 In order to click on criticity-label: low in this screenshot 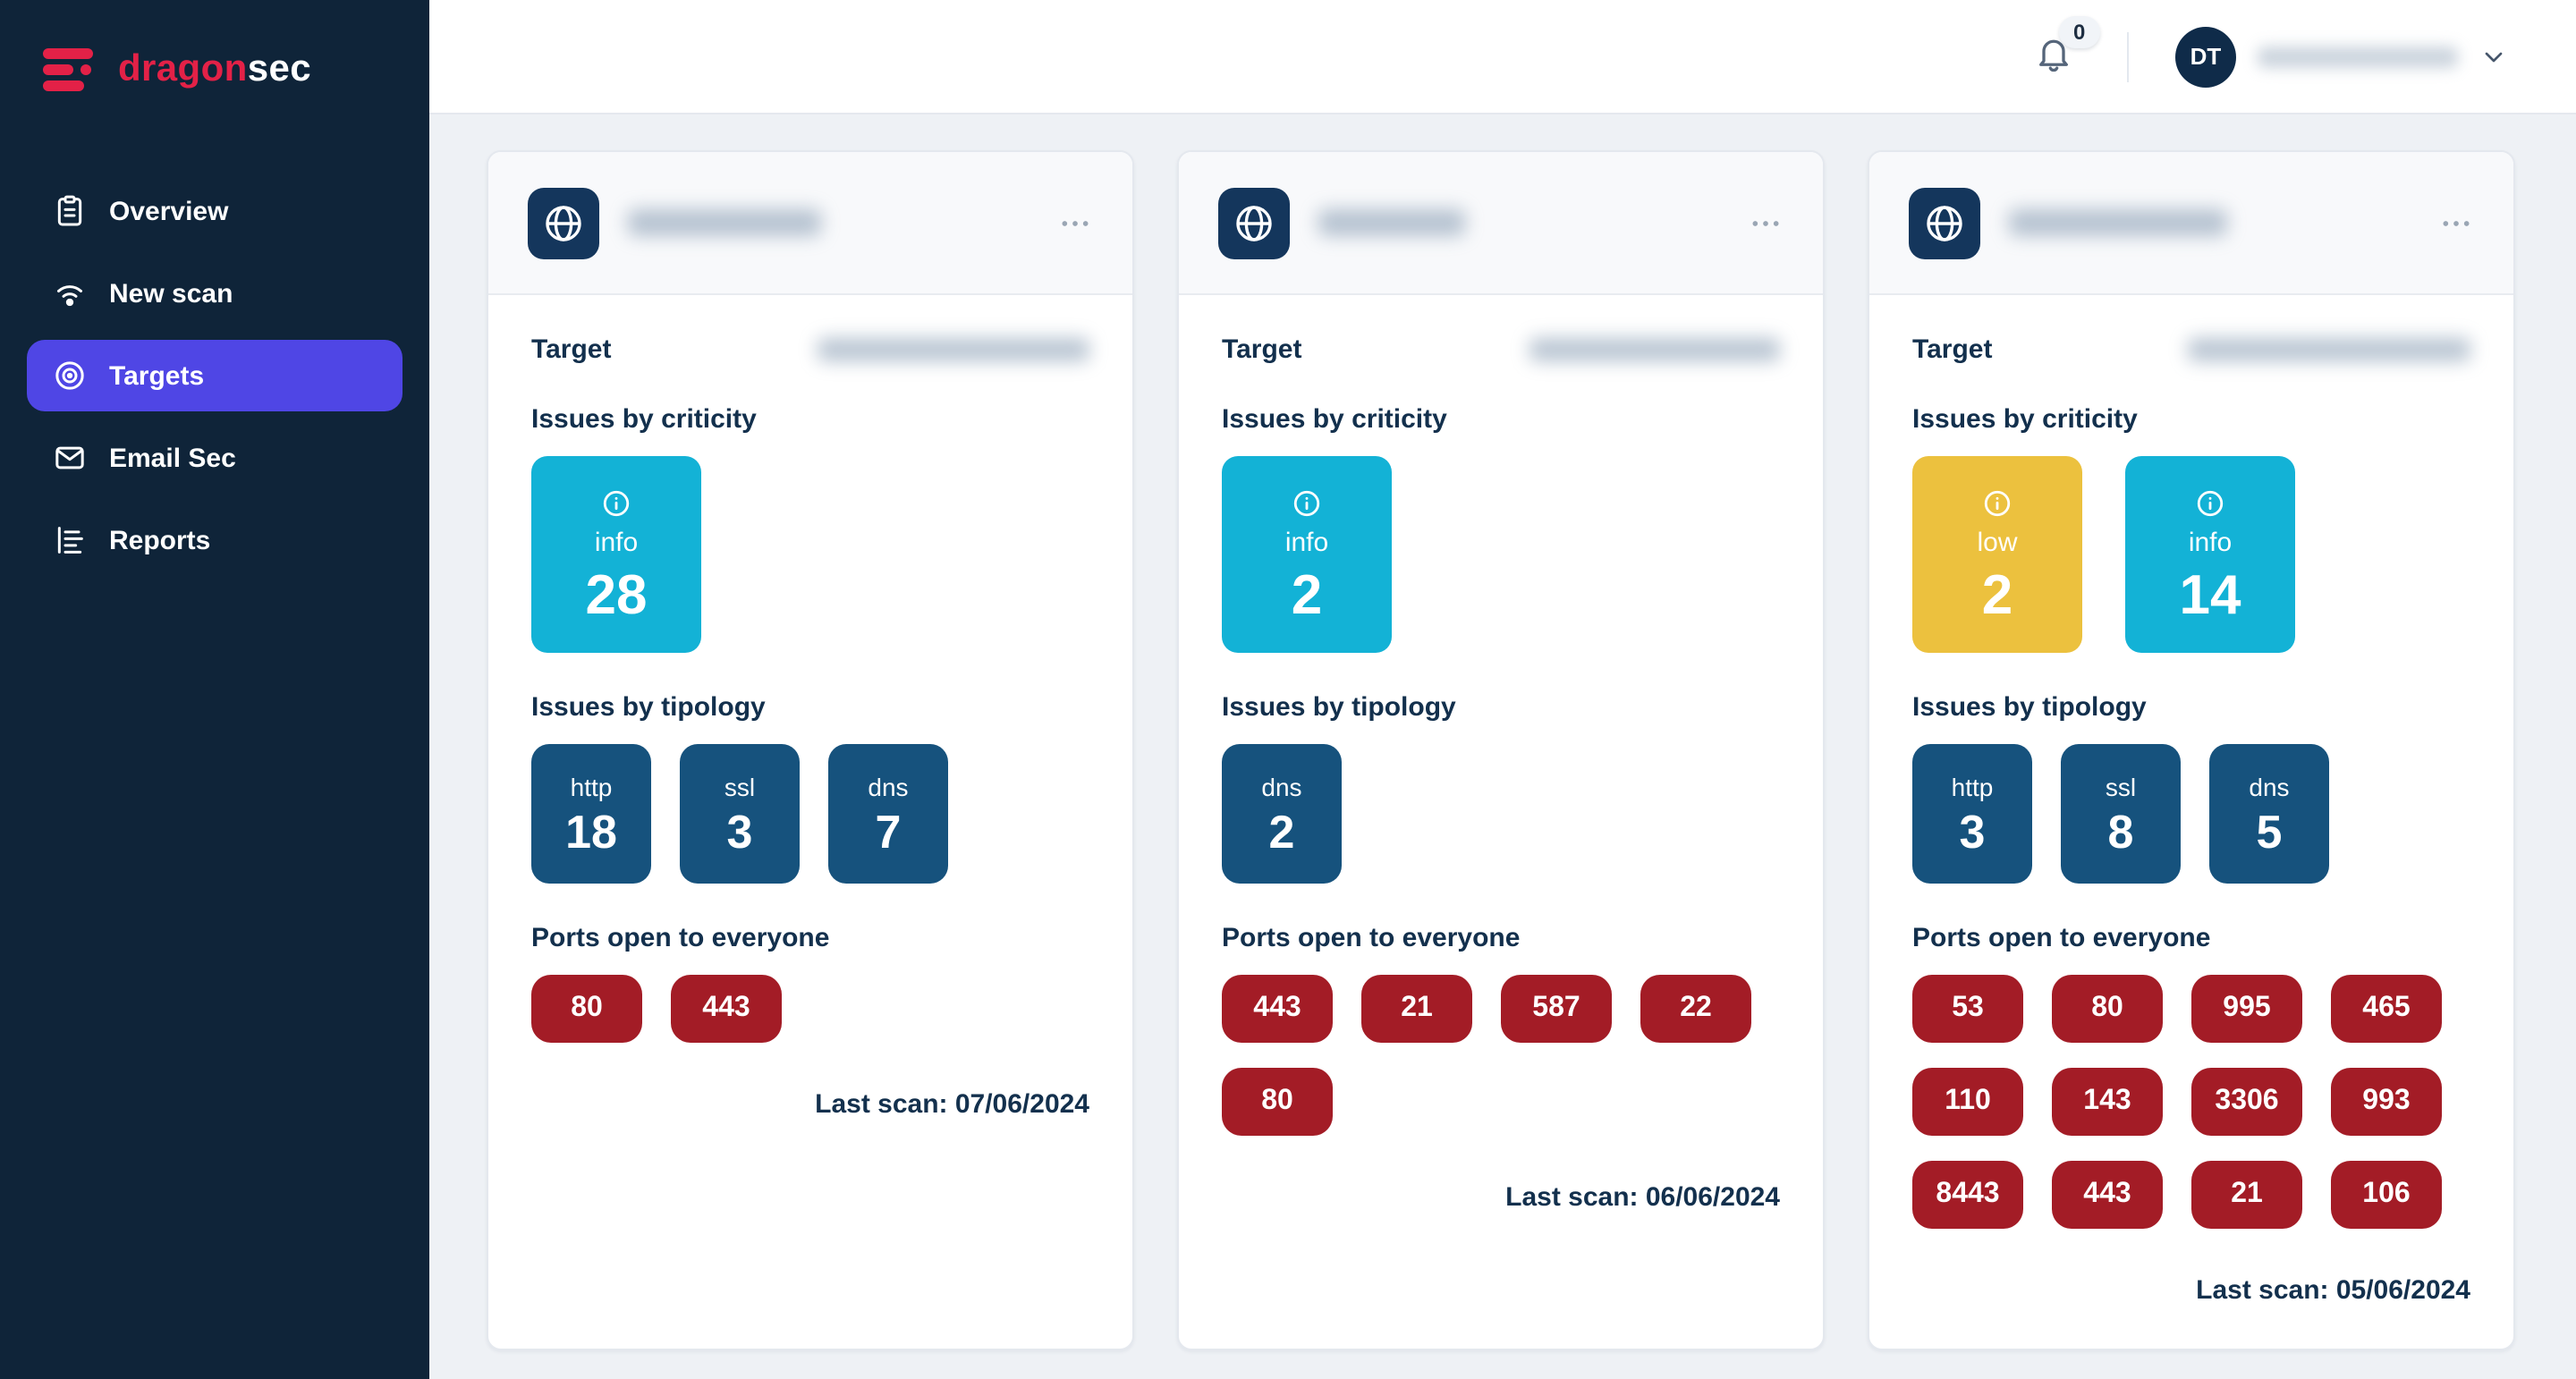, I will do `click(1997, 542)`.